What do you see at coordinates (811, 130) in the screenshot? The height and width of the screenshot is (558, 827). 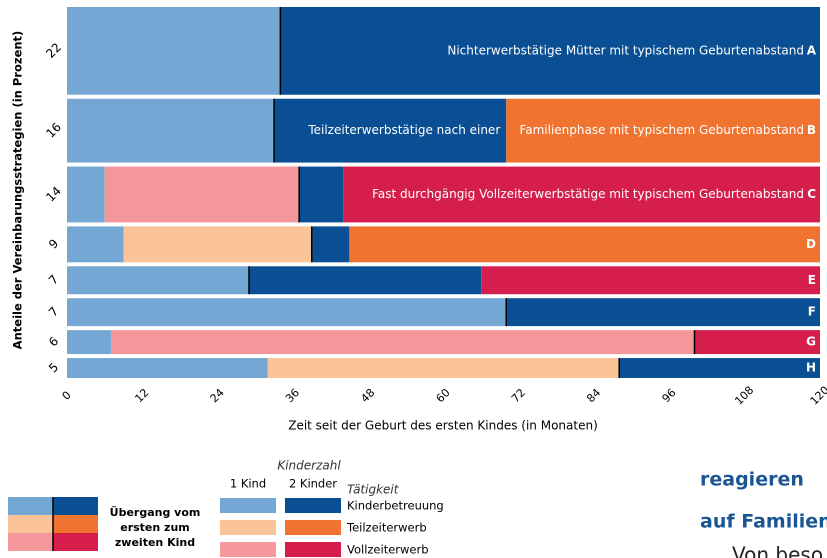 I see `row-letter: B` at bounding box center [811, 130].